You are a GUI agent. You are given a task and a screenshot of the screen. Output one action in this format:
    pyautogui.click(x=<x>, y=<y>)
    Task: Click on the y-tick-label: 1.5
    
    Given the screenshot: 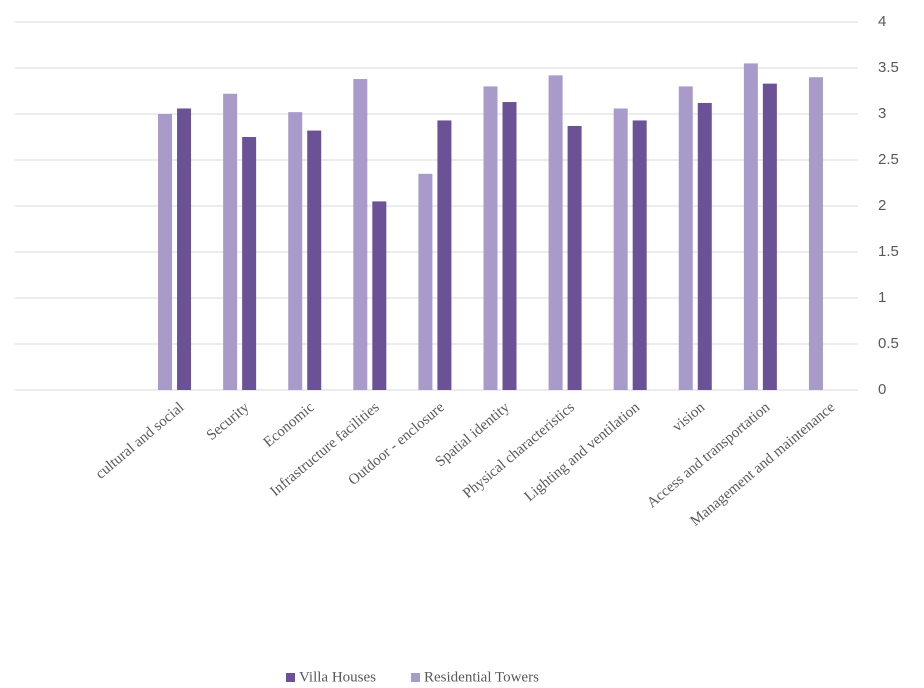 What is the action you would take?
    pyautogui.click(x=888, y=251)
    